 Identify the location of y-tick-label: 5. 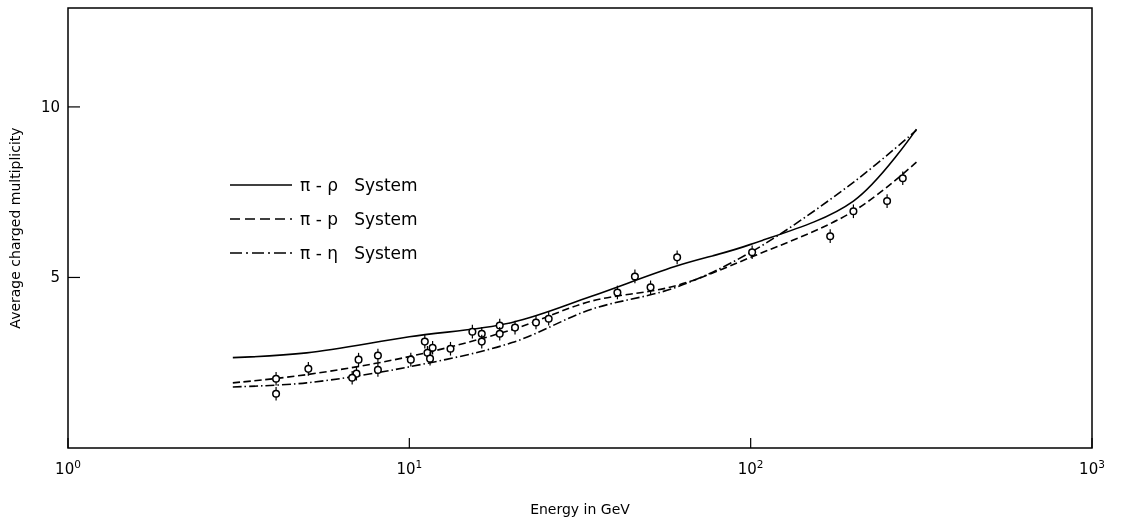
(55, 277).